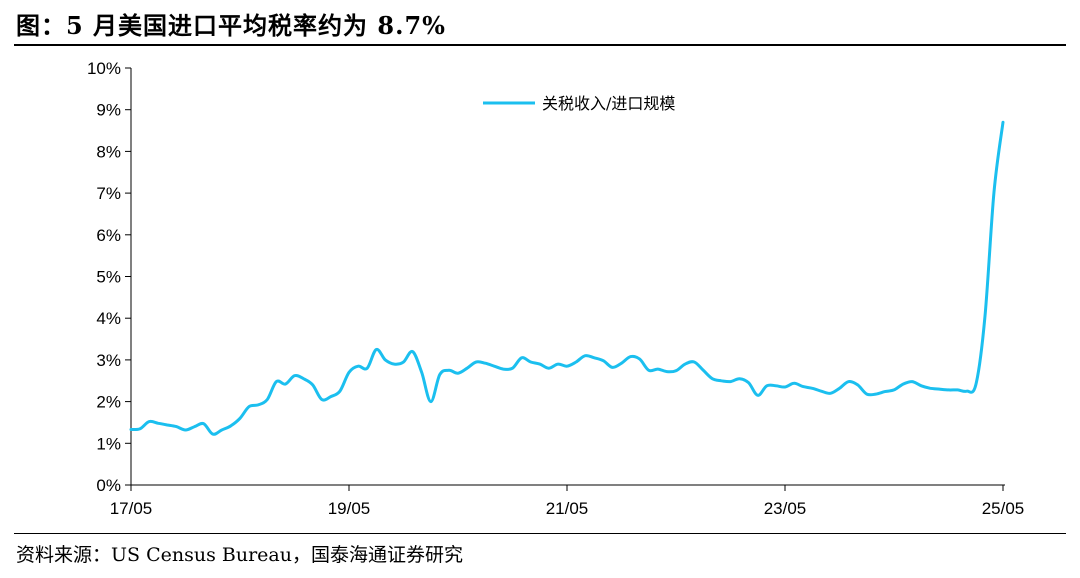 The width and height of the screenshot is (1080, 578). Describe the element at coordinates (785, 508) in the screenshot. I see `x-tick-label: 23/05` at that location.